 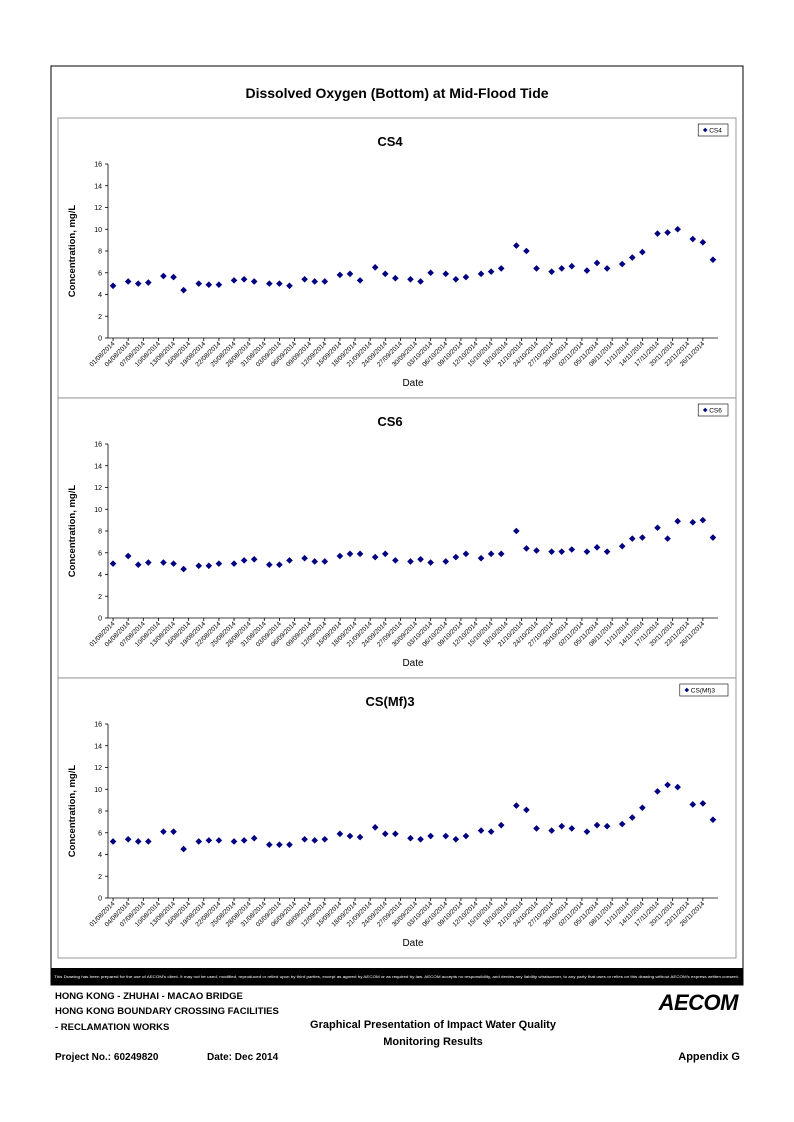 I want to click on x-axis-label: Date, so click(x=413, y=383).